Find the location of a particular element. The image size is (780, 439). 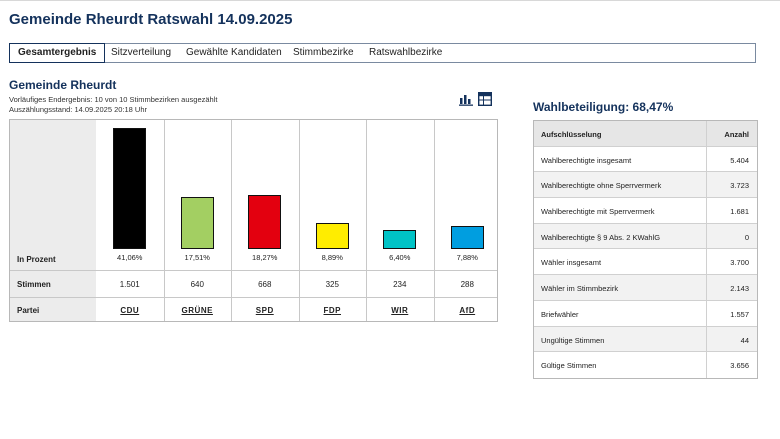

page-title: Gemeinde Rheurdt Ratswahl 14.09.2025 is located at coordinates (151, 19).